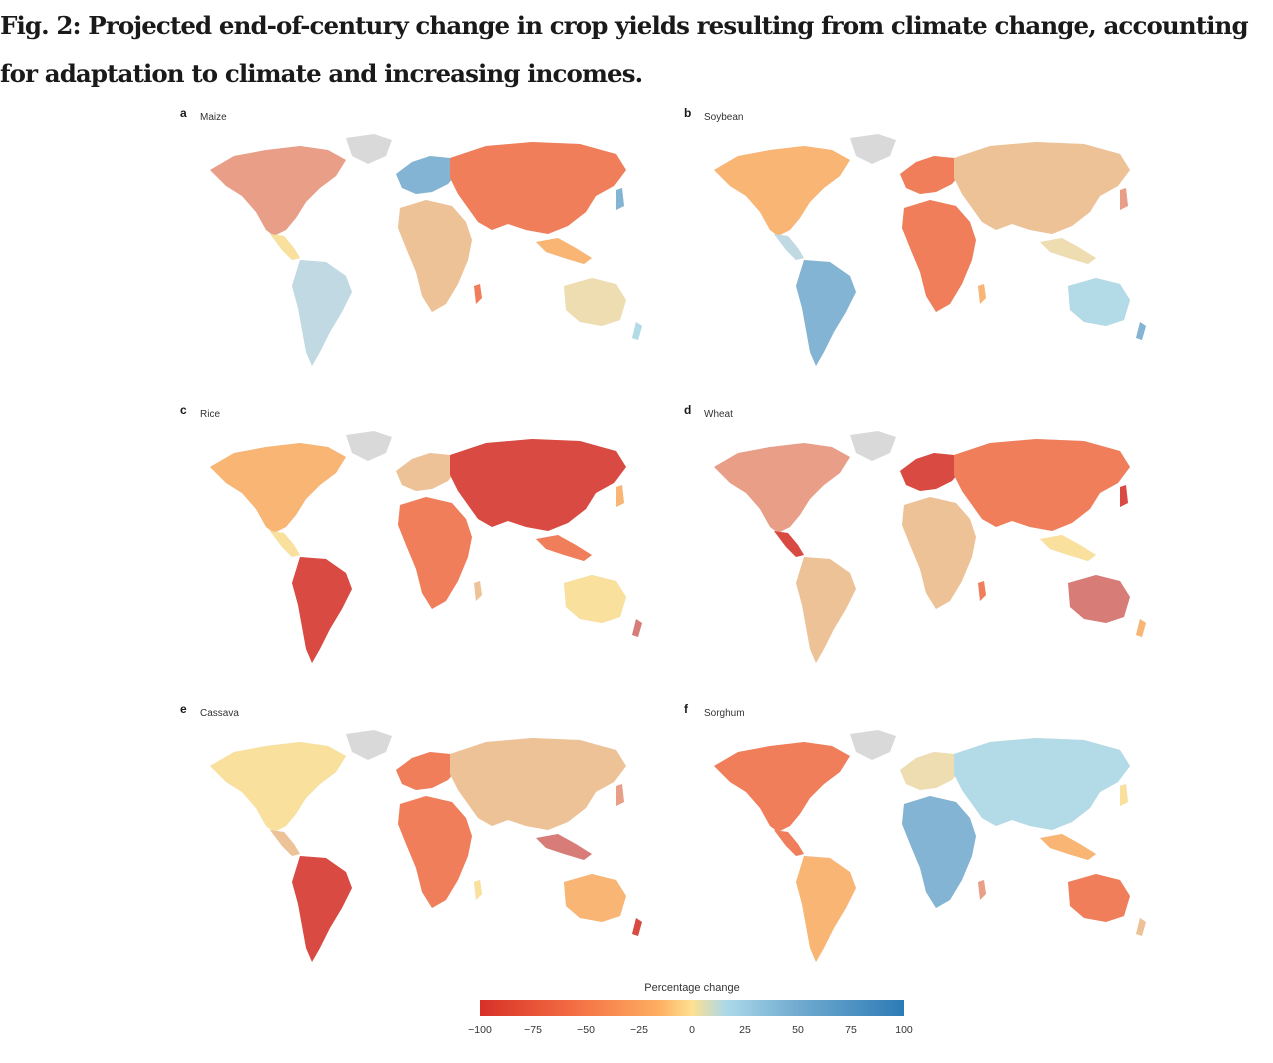 The image size is (1273, 1063). Describe the element at coordinates (718, 414) in the screenshot. I see `panel-crop-label: Wheat` at that location.